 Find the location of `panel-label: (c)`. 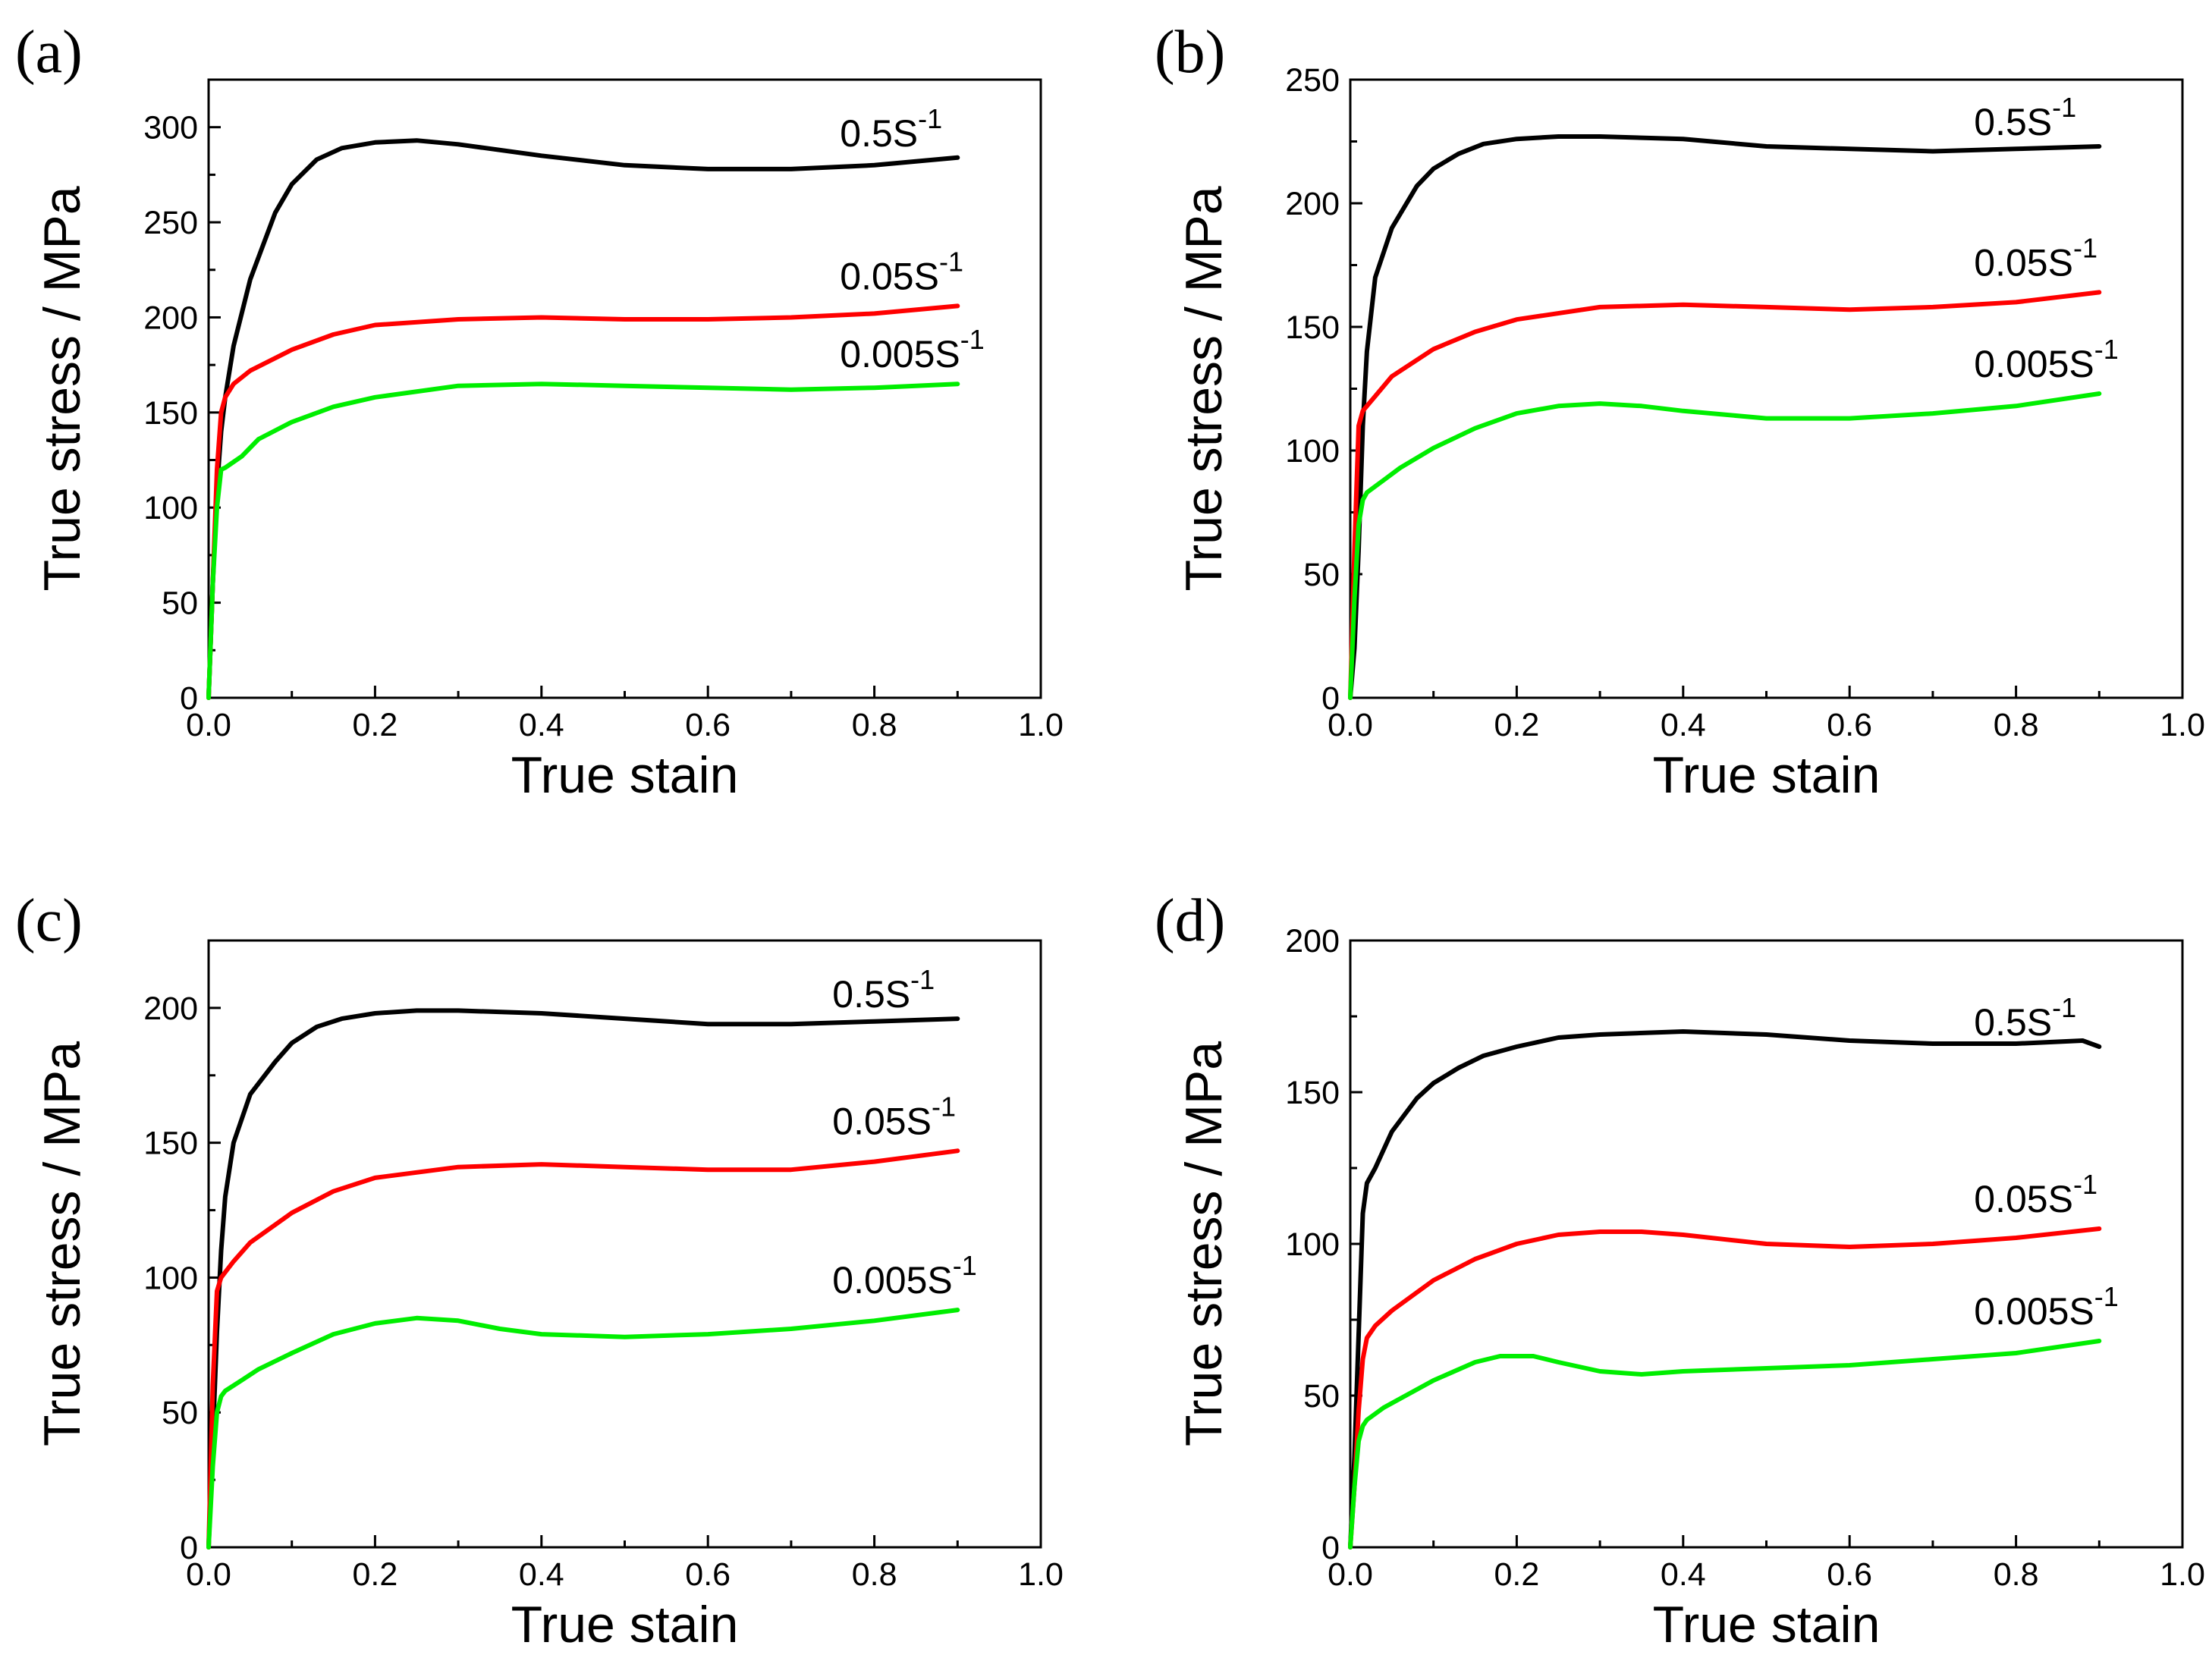

panel-label: (c) is located at coordinates (49, 921).